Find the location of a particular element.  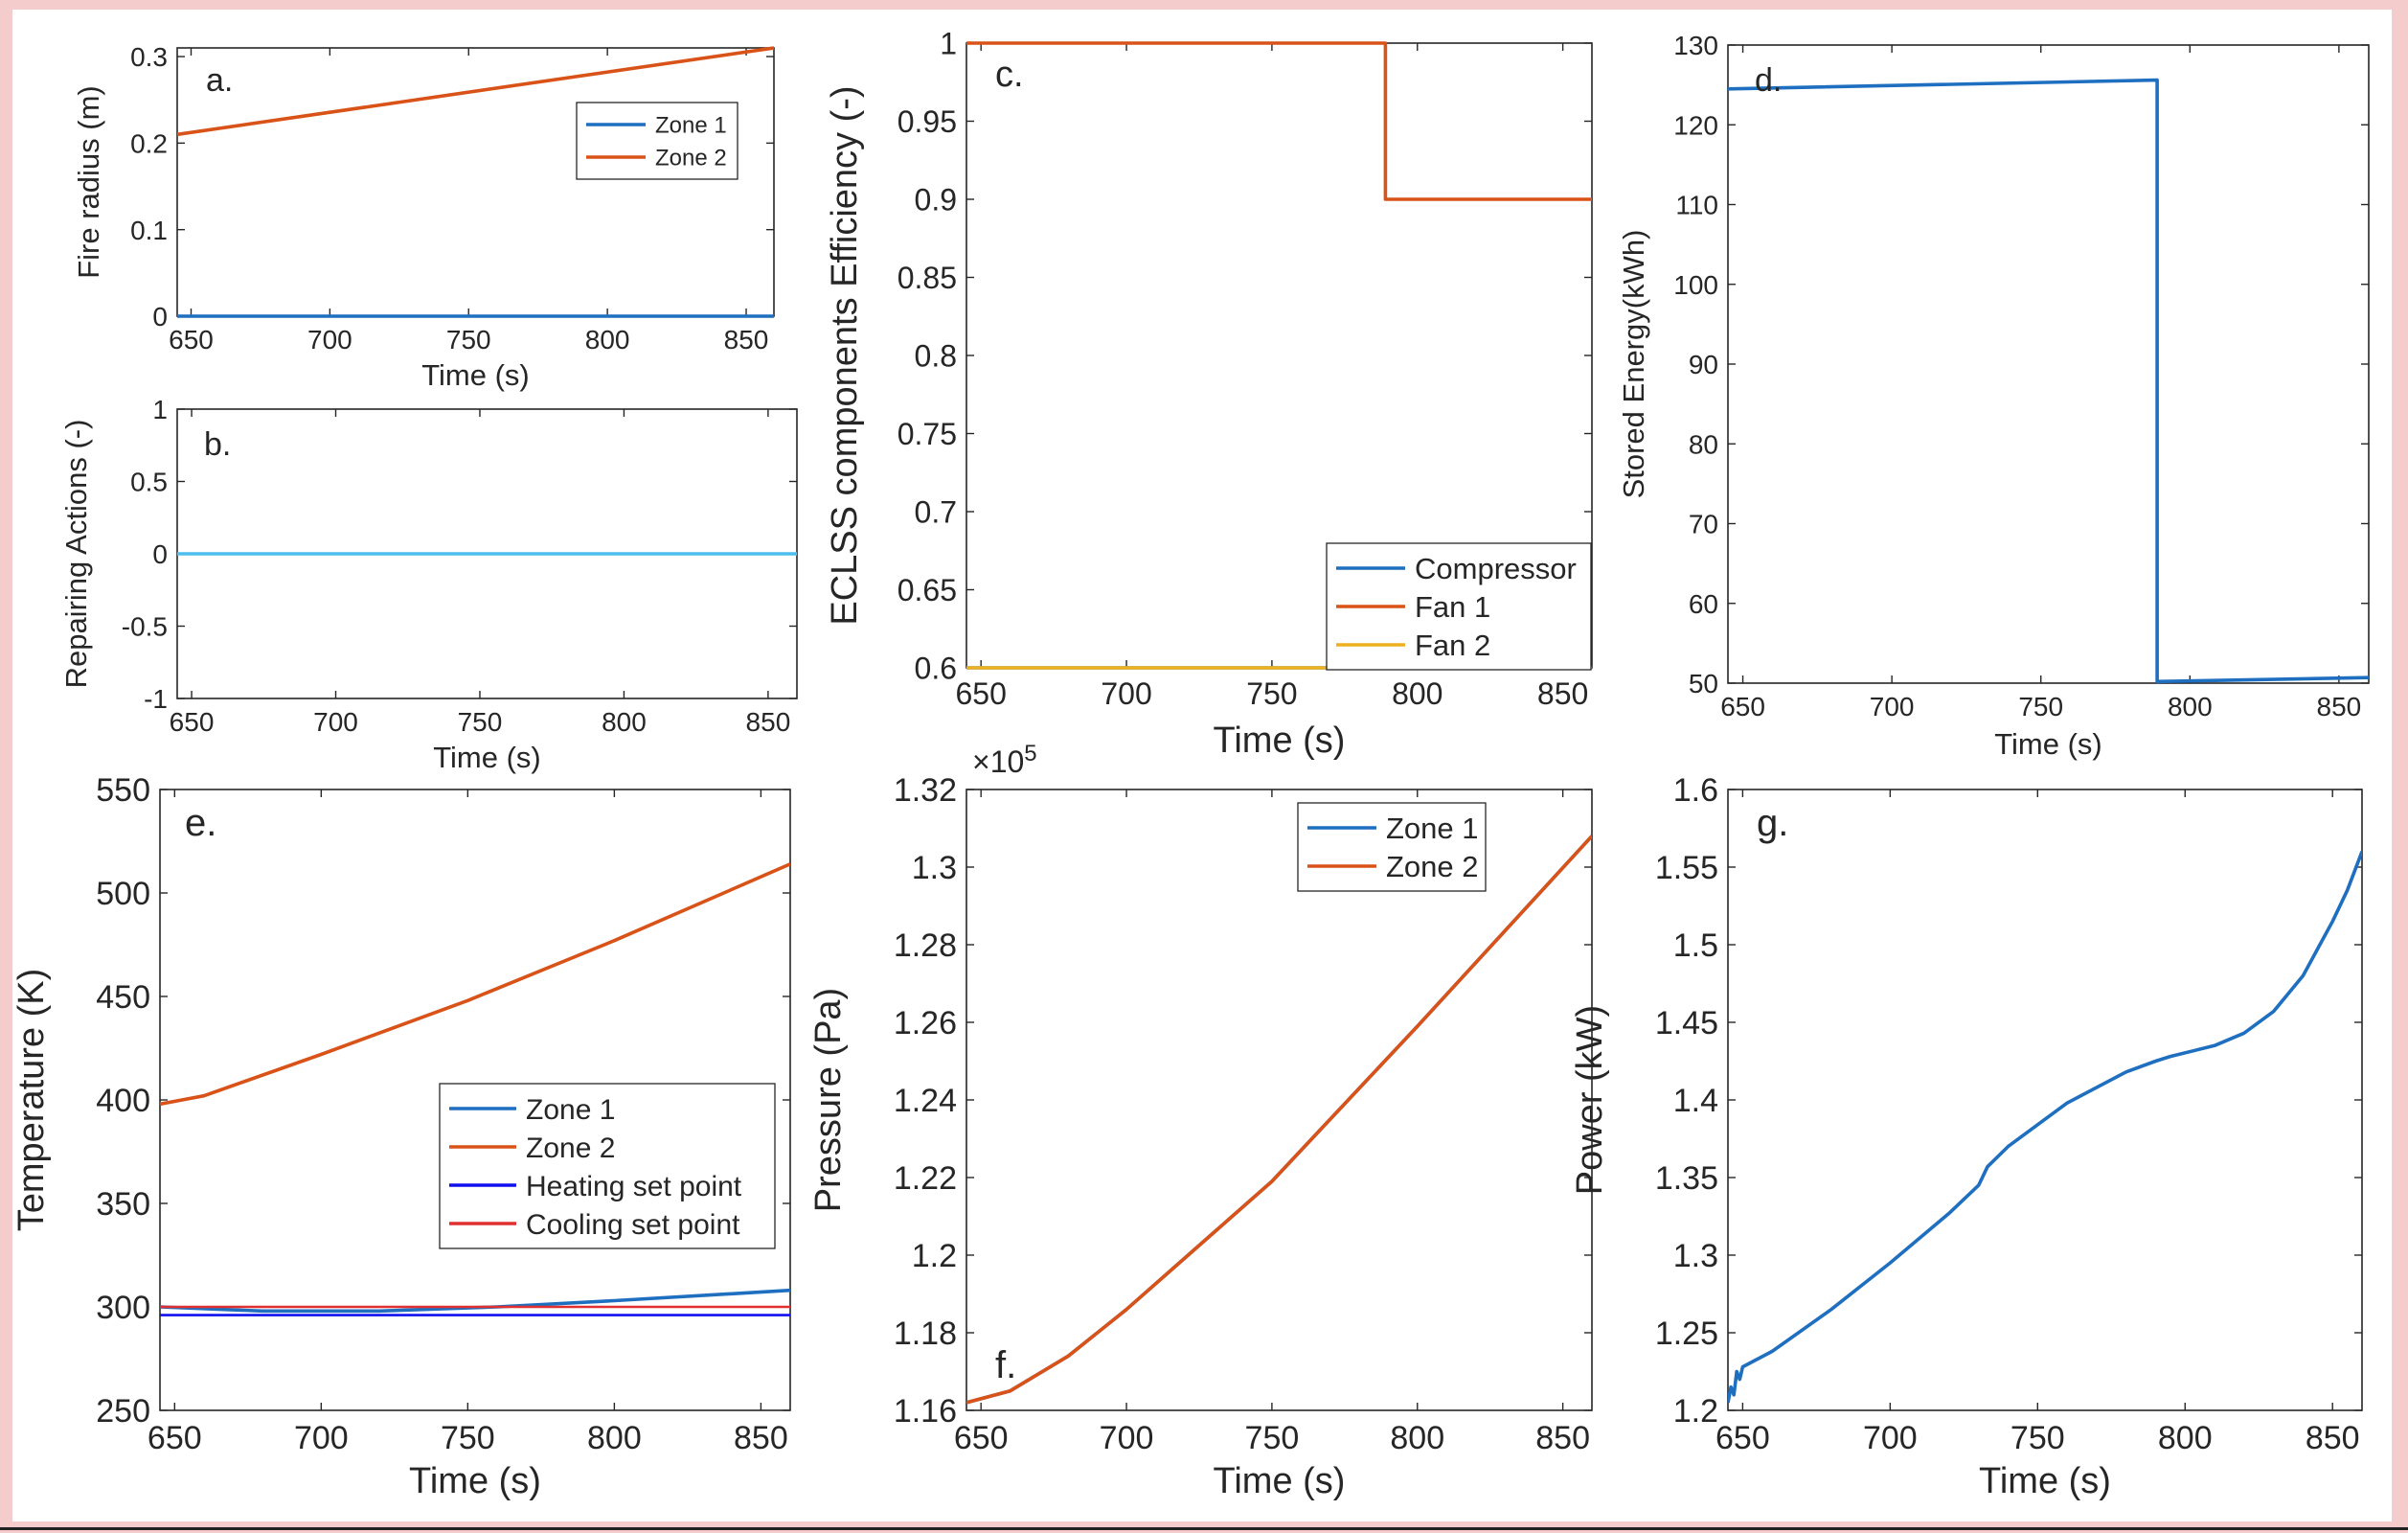

y-axis-label: Stored Energy(kWh) is located at coordinates (1633, 364).